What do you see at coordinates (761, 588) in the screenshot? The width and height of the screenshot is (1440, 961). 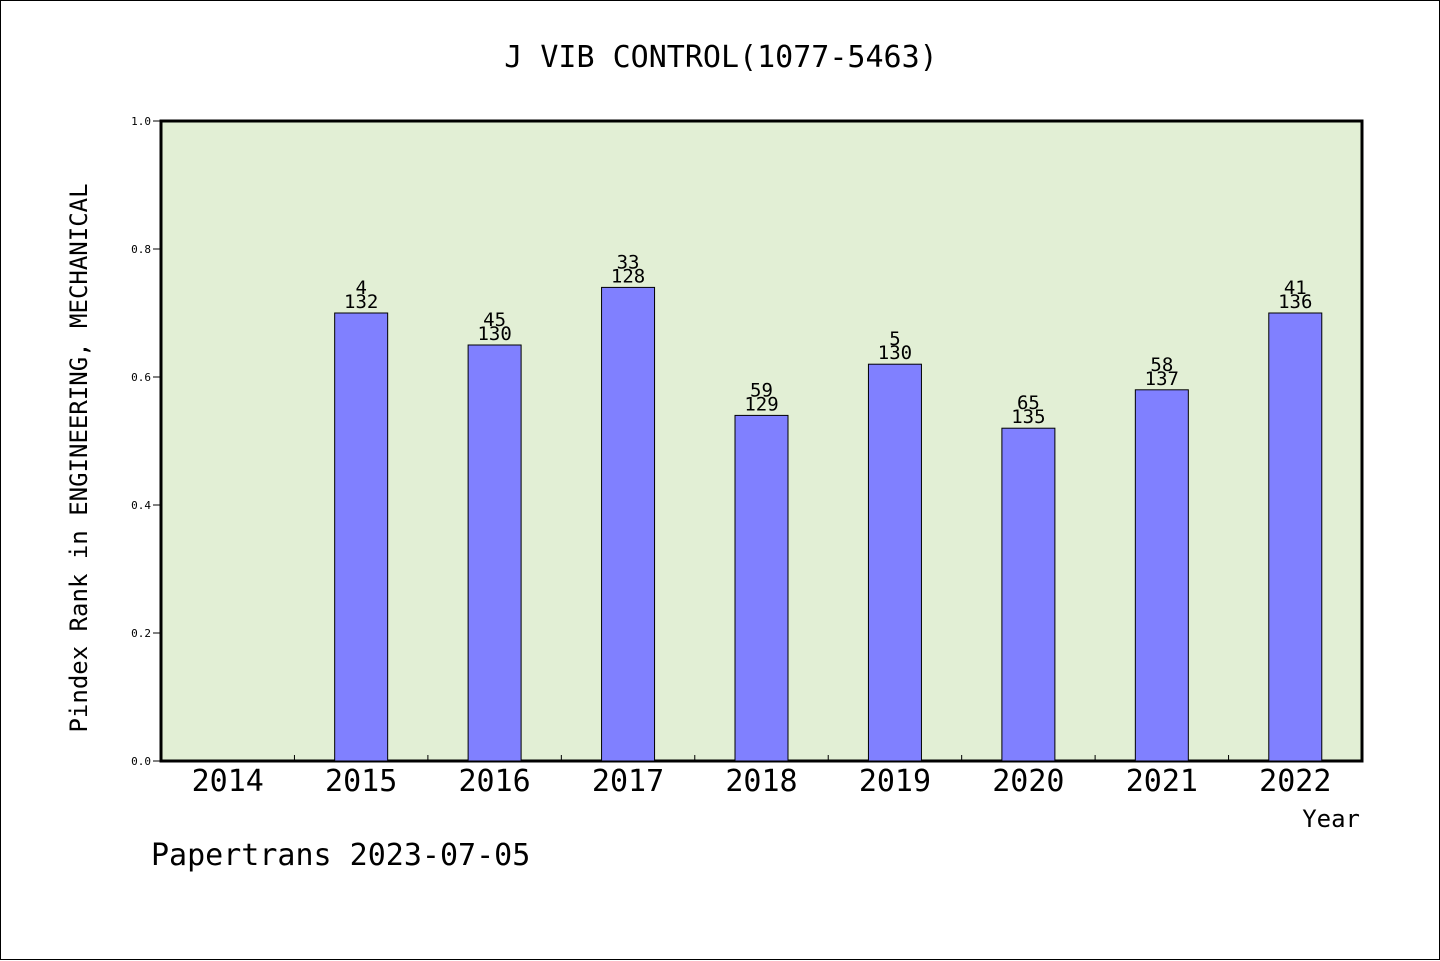 I see `bar-2018` at bounding box center [761, 588].